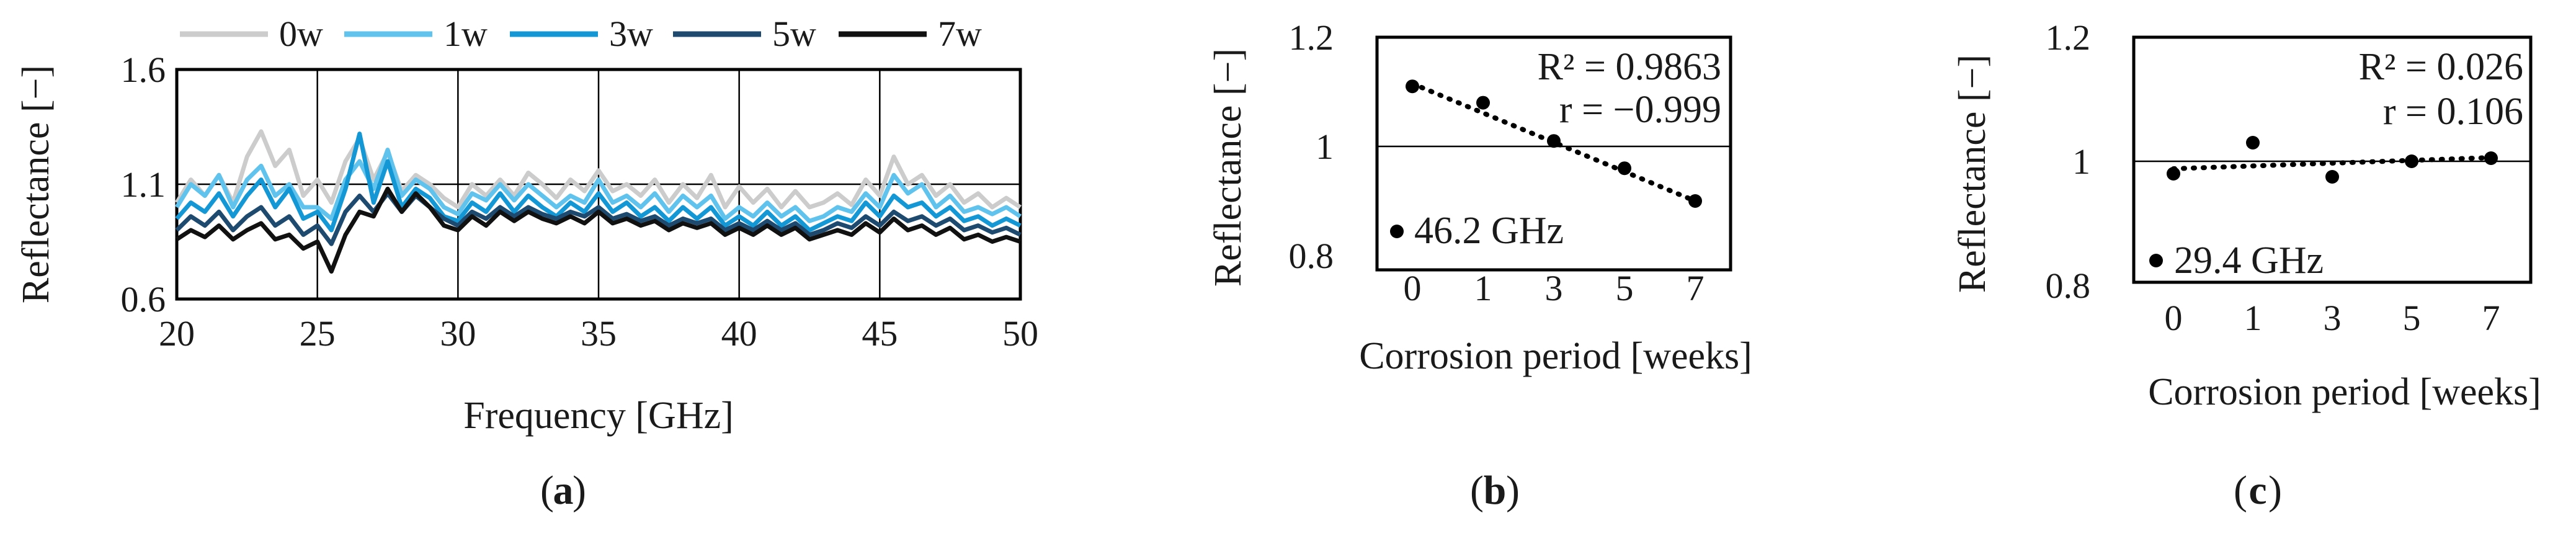 The height and width of the screenshot is (536, 2576). I want to click on x-tick-label-c: 3, so click(2333, 318).